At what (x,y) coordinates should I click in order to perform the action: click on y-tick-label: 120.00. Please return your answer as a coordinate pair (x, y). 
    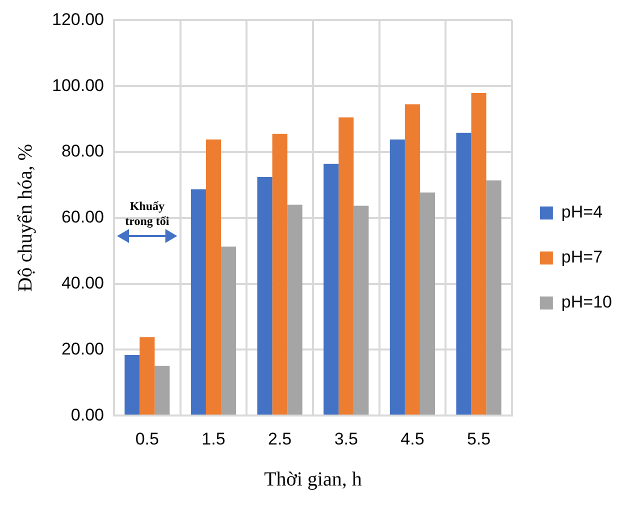
    Looking at the image, I should click on (78, 19).